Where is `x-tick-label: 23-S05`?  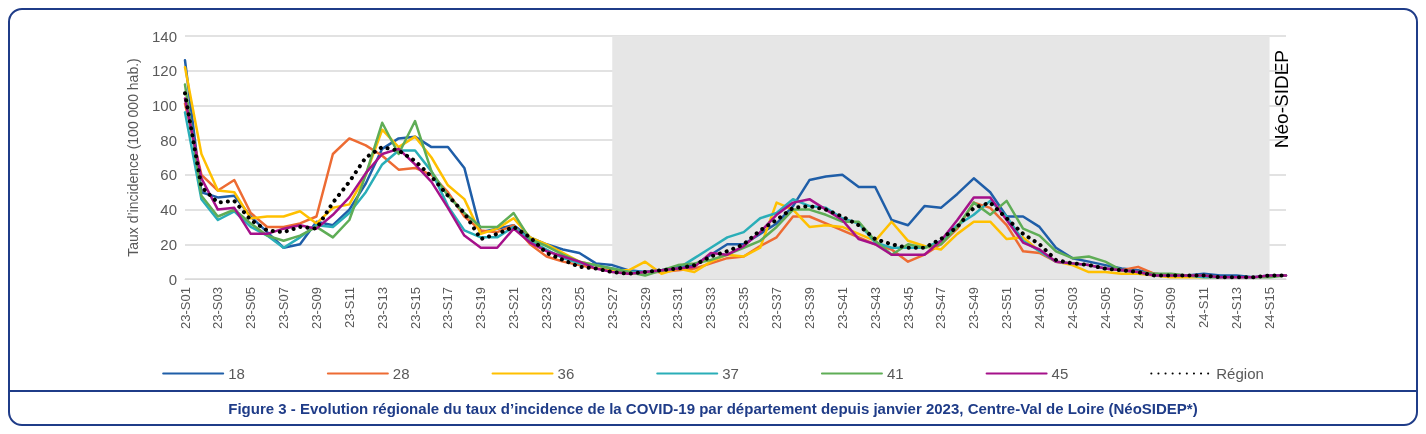
x-tick-label: 23-S05 is located at coordinates (251, 308).